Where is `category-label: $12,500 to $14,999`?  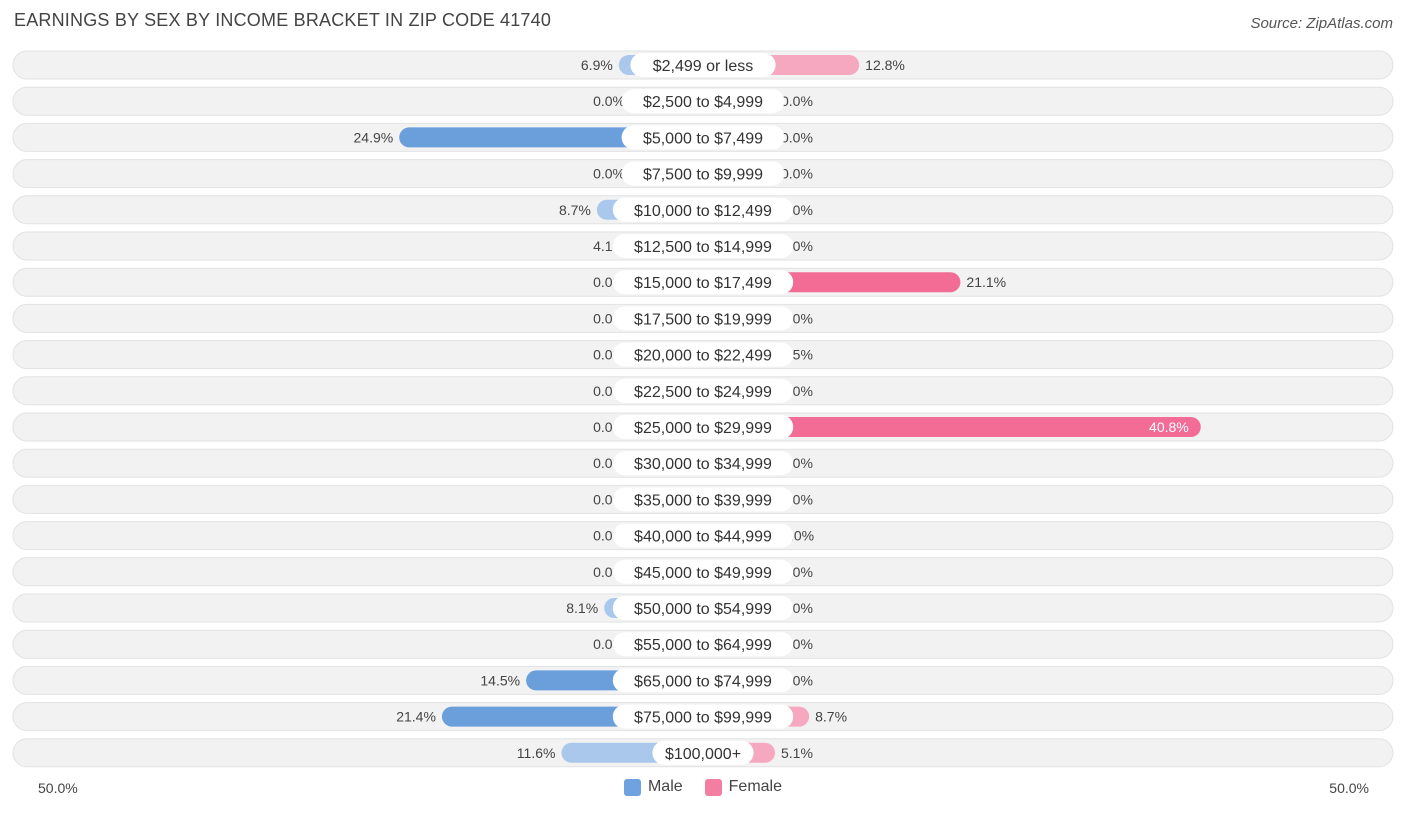
category-label: $12,500 to $14,999 is located at coordinates (703, 247).